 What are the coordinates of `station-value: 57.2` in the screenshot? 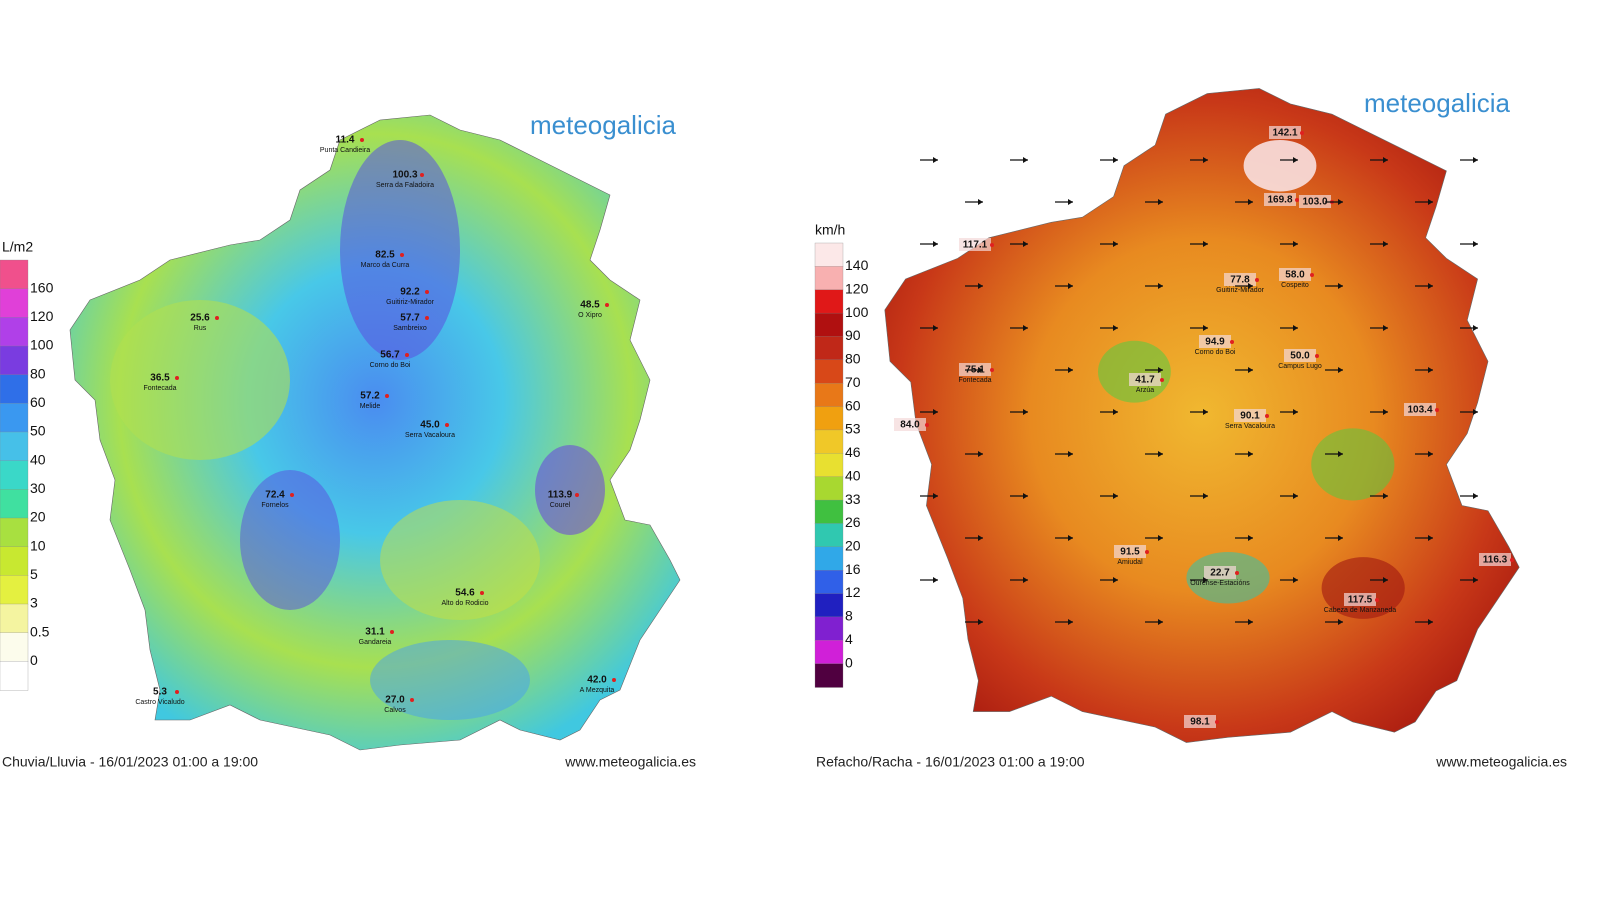 It's located at (370, 396).